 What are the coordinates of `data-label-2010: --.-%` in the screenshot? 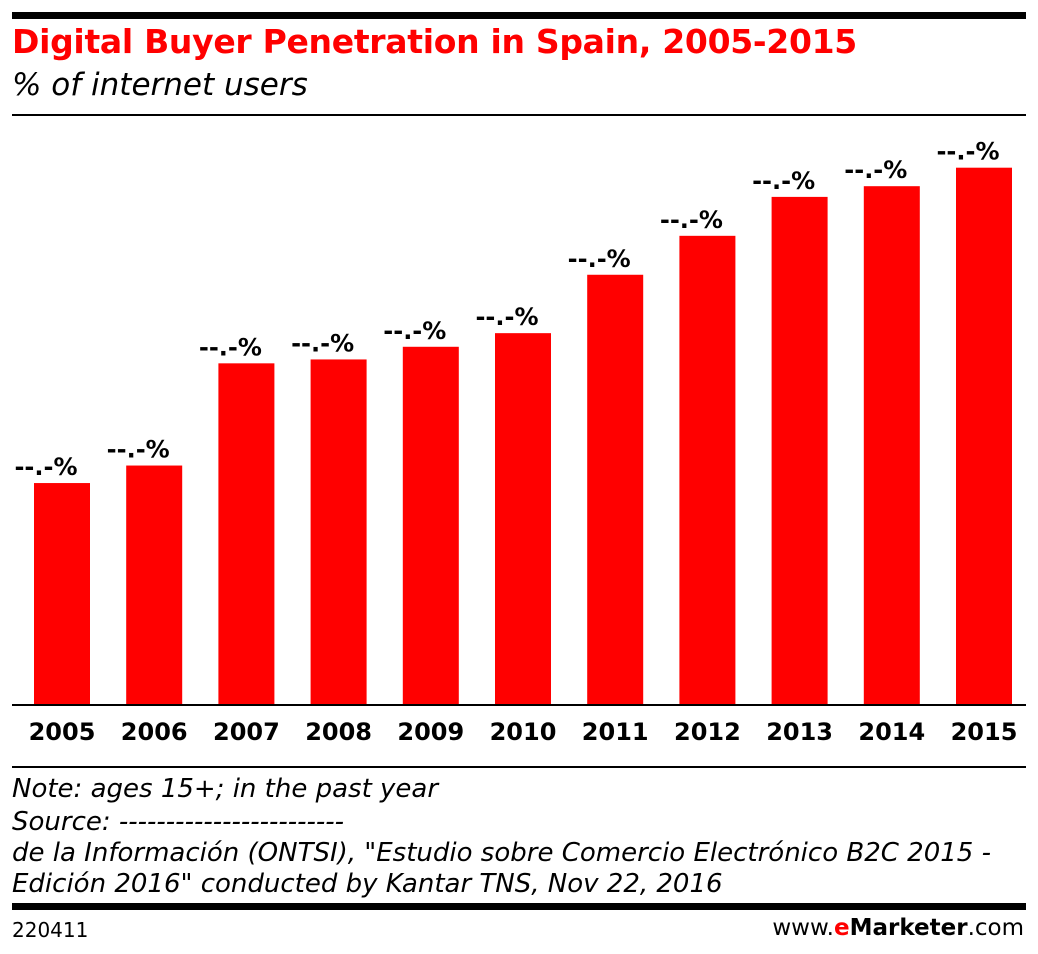 It's located at (506, 317).